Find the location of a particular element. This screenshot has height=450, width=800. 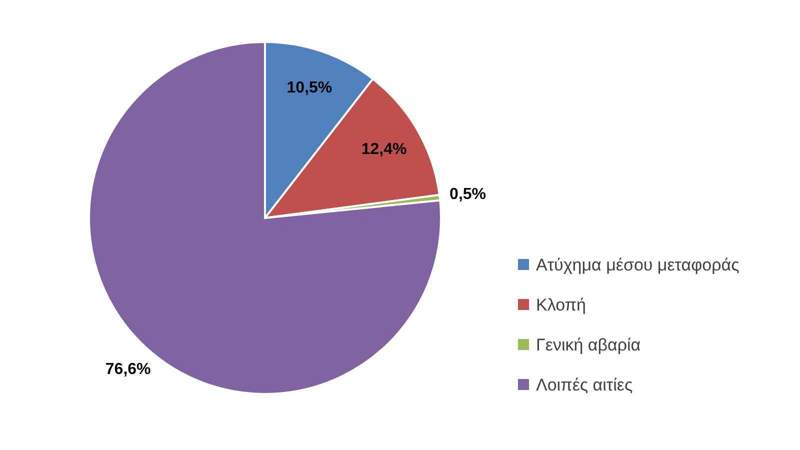

data-label: 0,5% is located at coordinates (468, 194).